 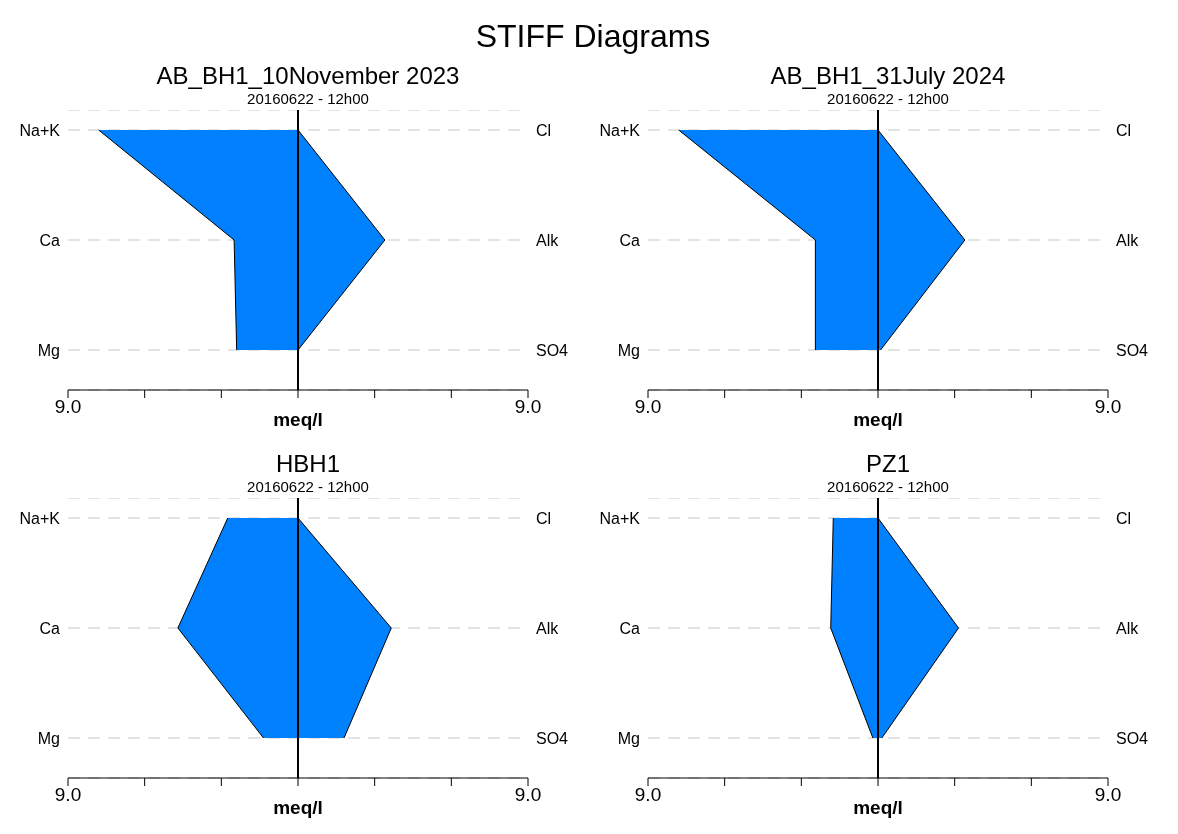 I want to click on chart-title: AB_BH1_10November 2023, so click(x=308, y=76).